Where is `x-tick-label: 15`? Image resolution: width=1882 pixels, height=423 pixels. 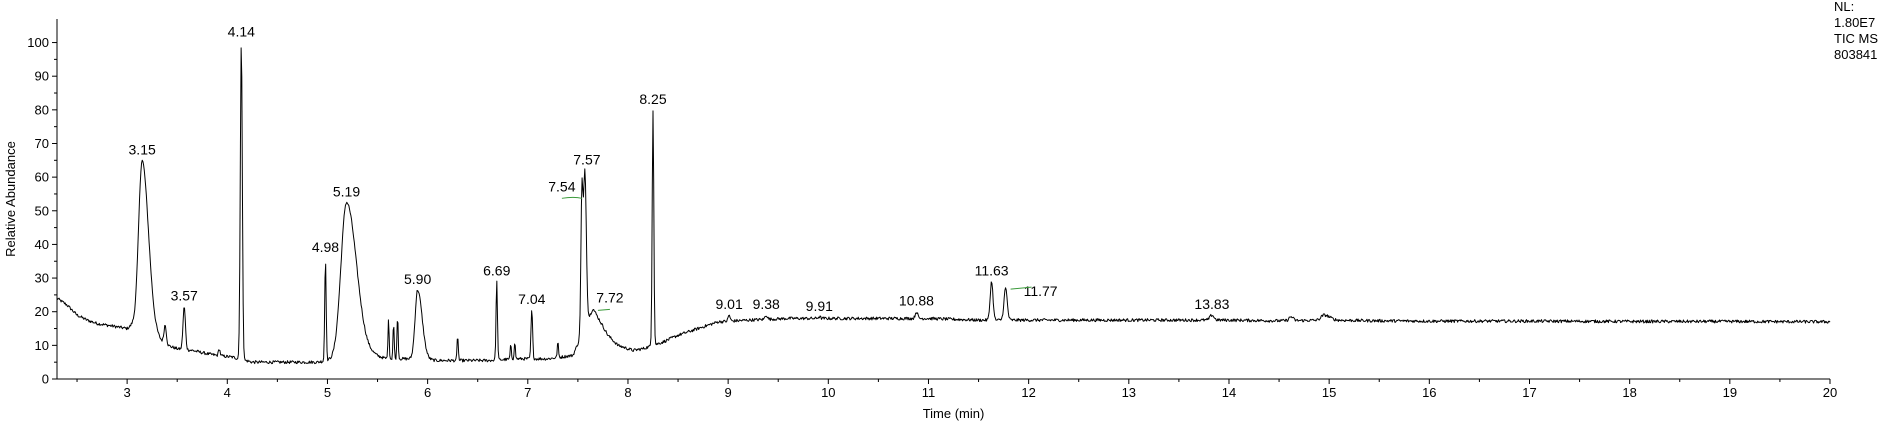 x-tick-label: 15 is located at coordinates (1329, 392).